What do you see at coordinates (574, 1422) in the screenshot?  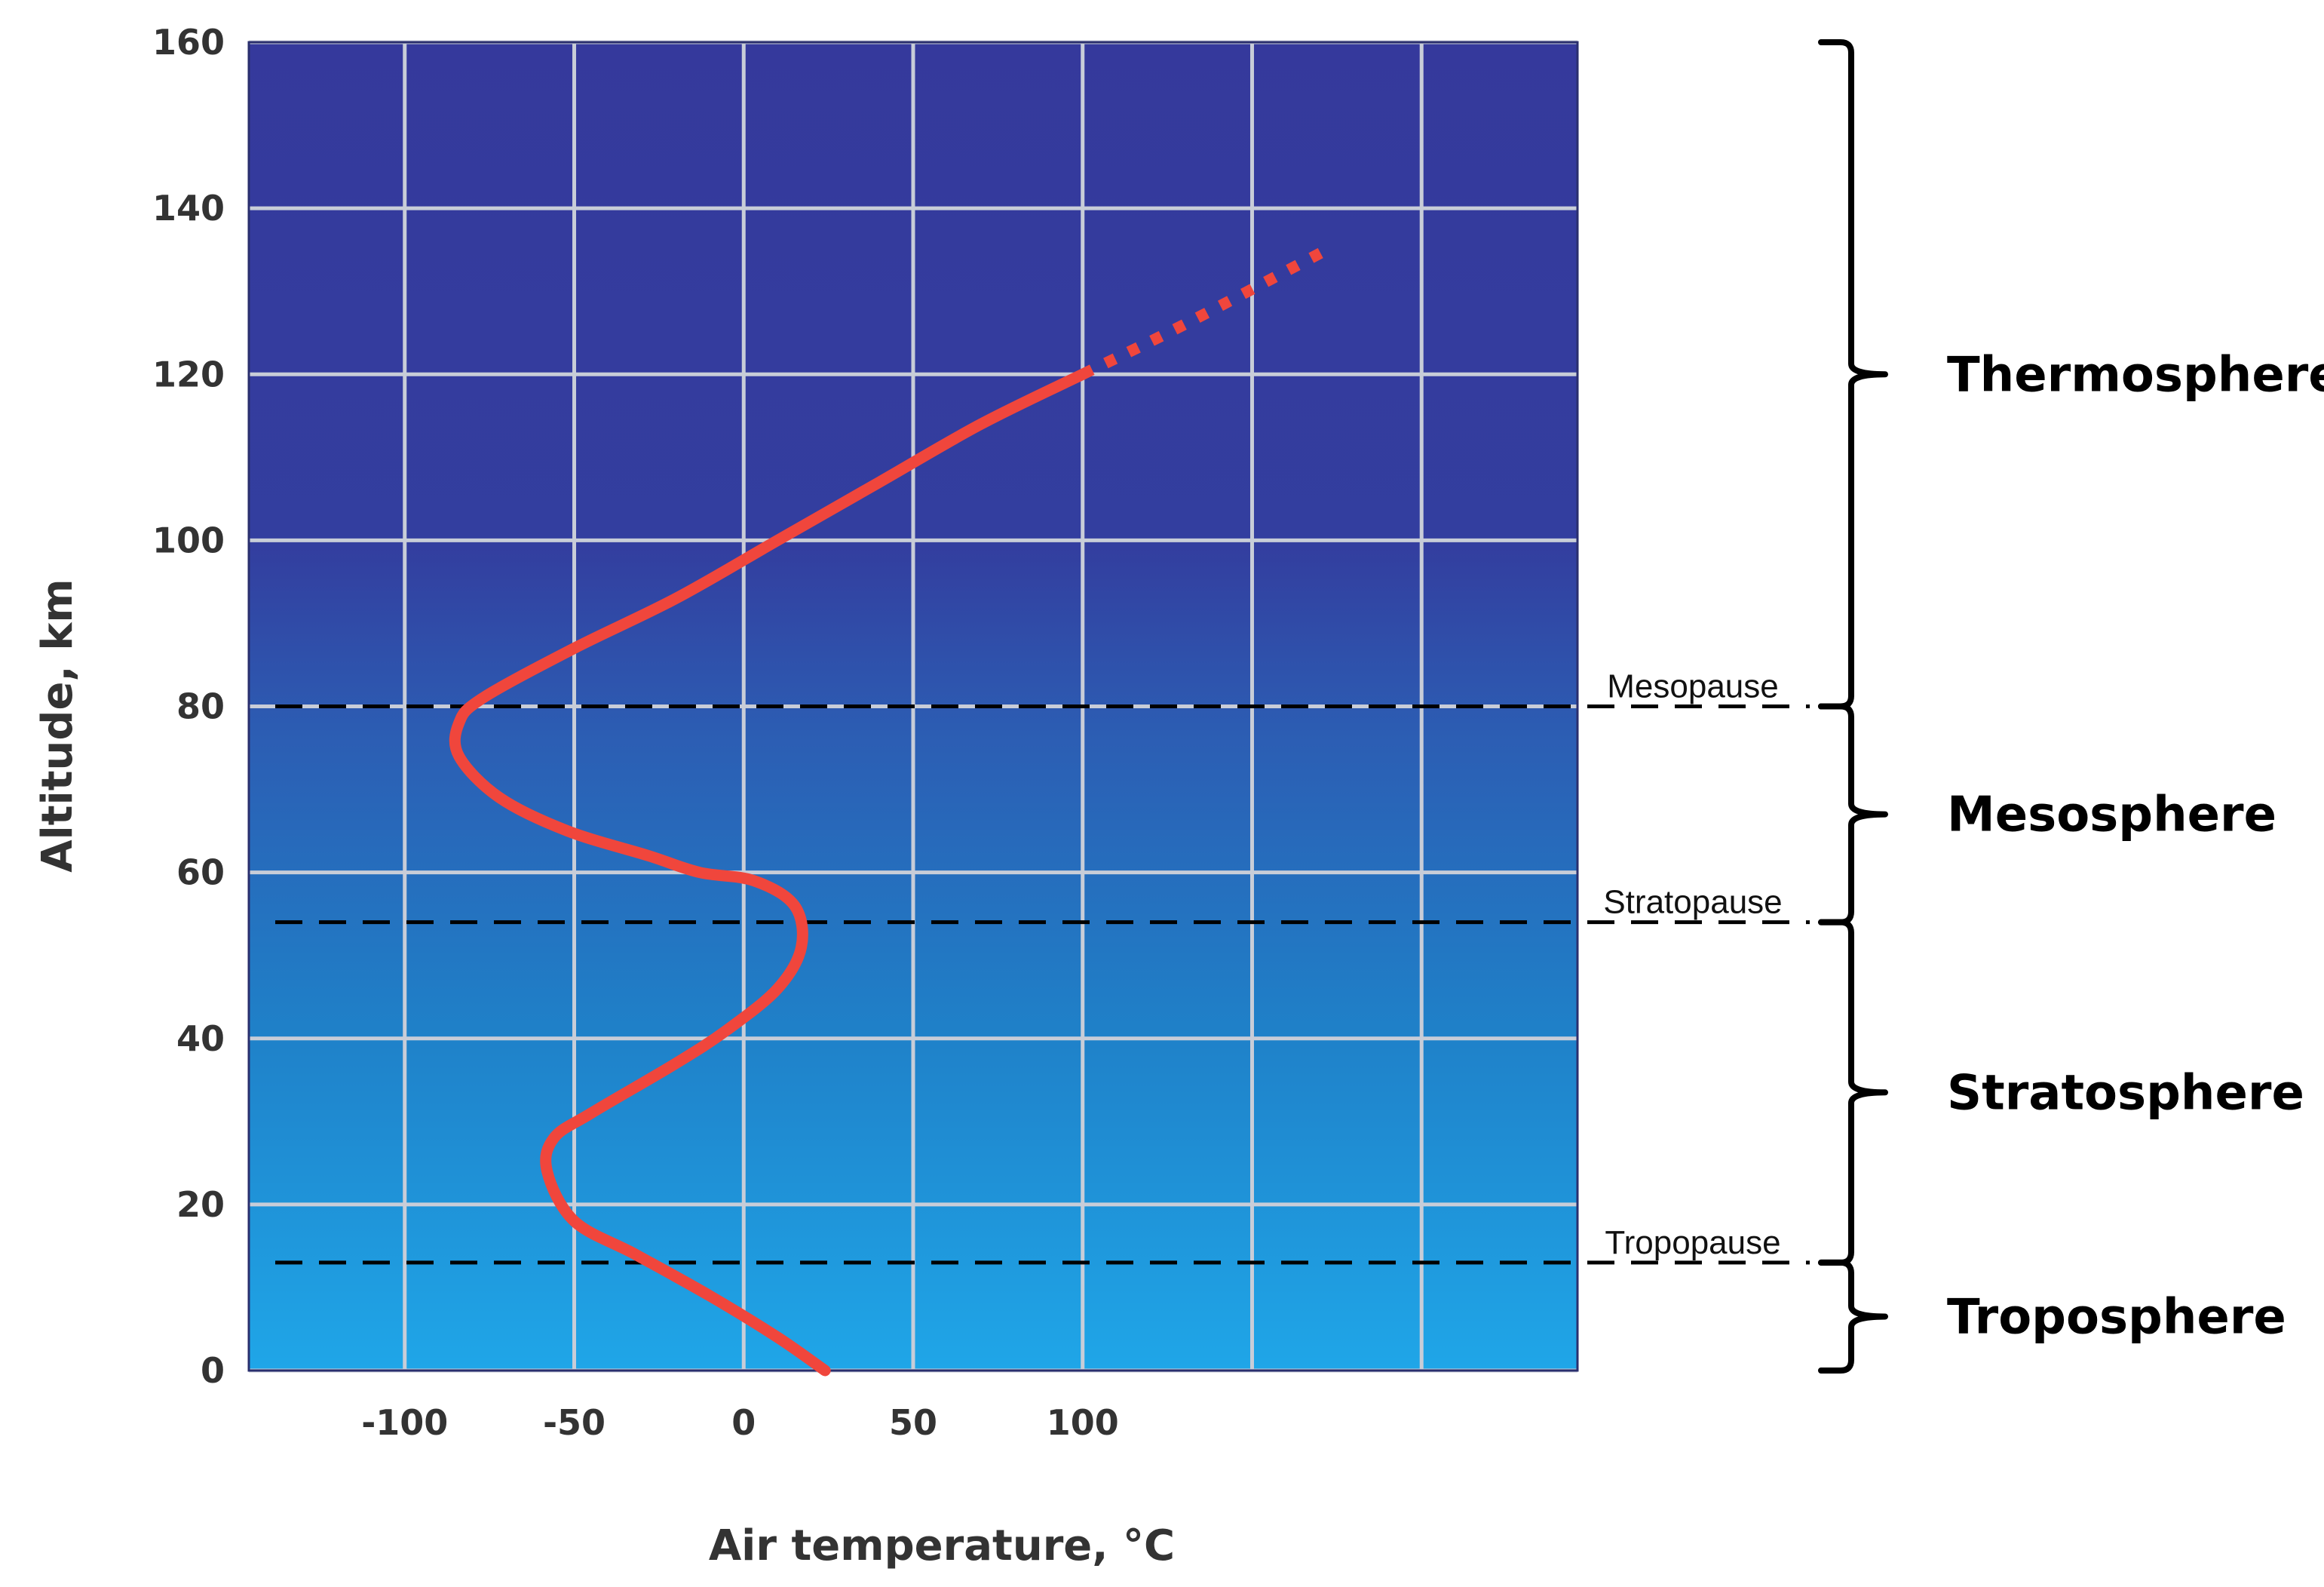 I see `x-tick-label: -50` at bounding box center [574, 1422].